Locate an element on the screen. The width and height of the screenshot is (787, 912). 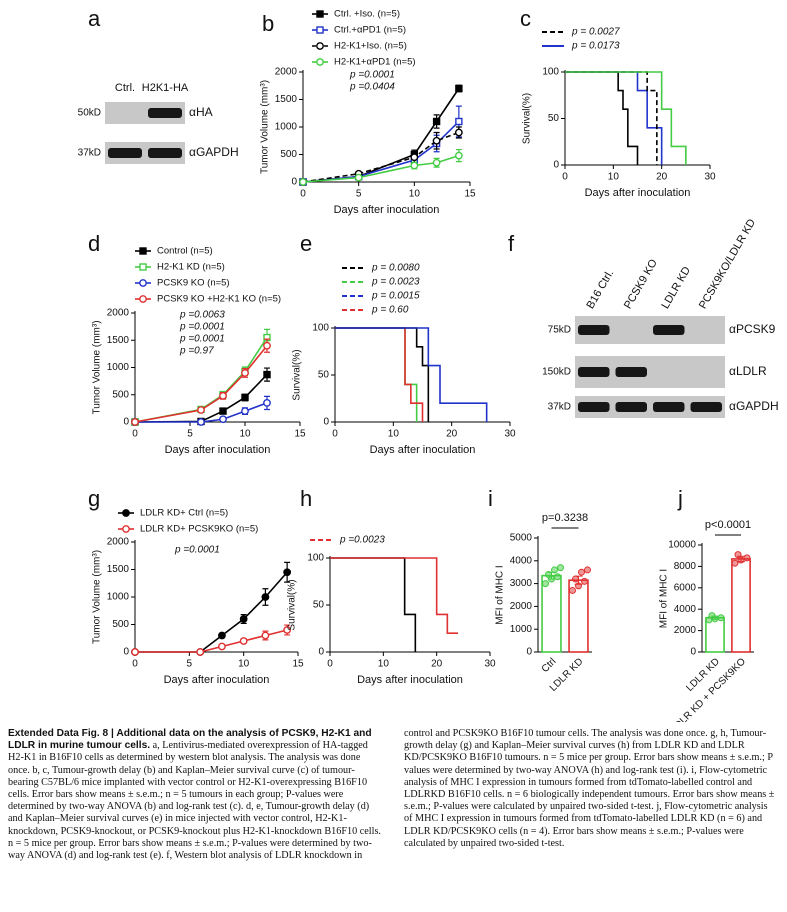
x-tick-label: Ctrl is located at coordinates (549, 665).